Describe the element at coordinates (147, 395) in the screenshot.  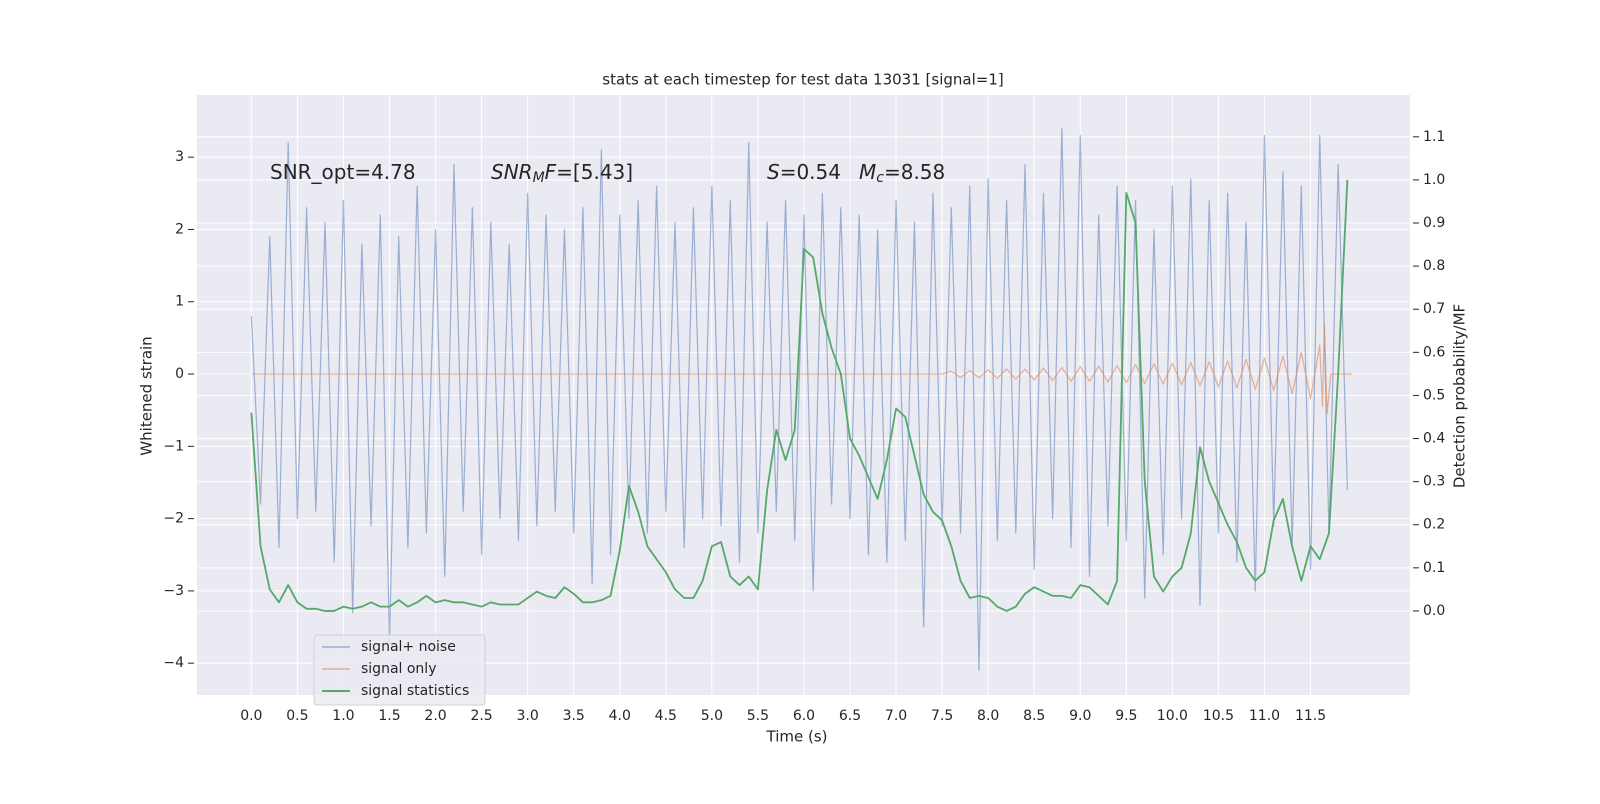
I see `y-axis-label: Whitened strain` at that location.